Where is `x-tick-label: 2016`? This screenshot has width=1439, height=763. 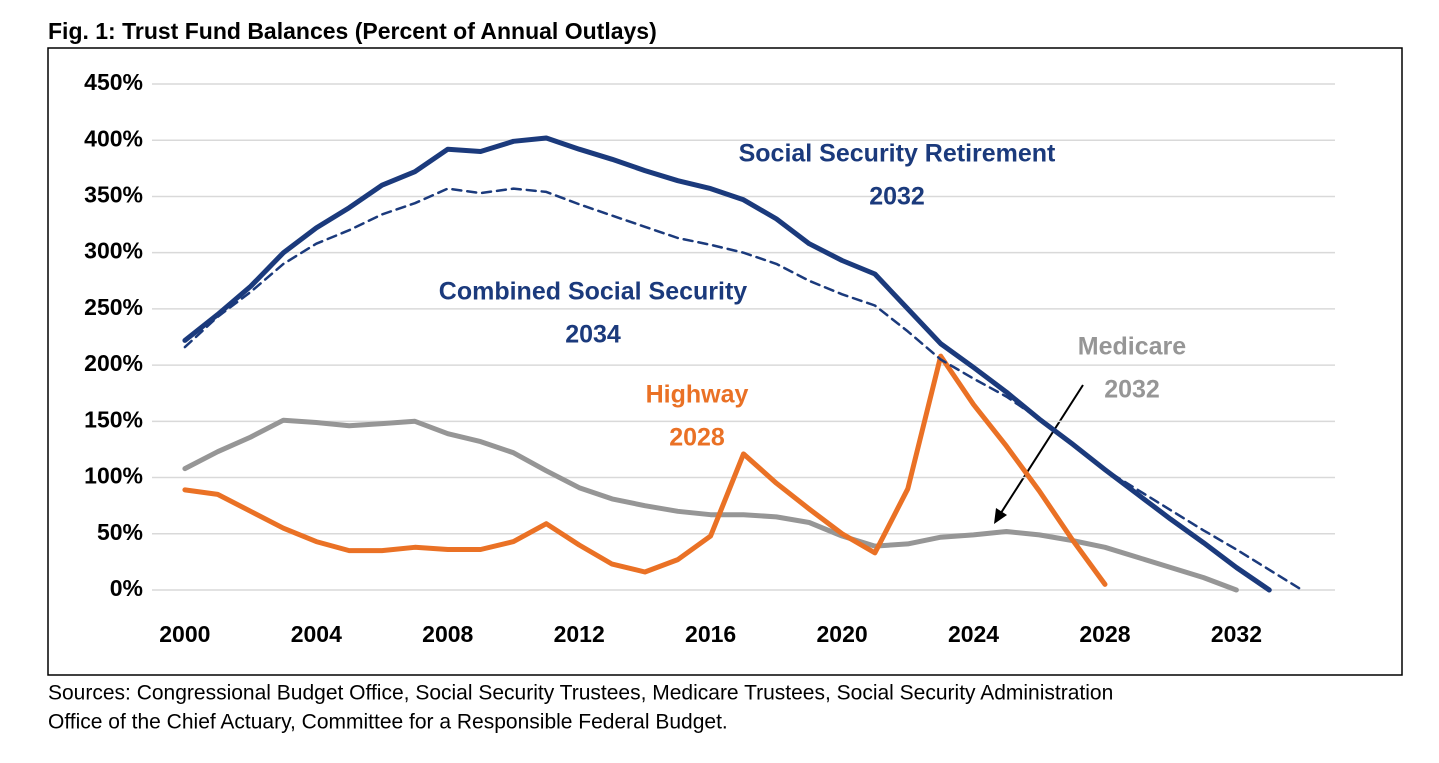
x-tick-label: 2016 is located at coordinates (710, 634).